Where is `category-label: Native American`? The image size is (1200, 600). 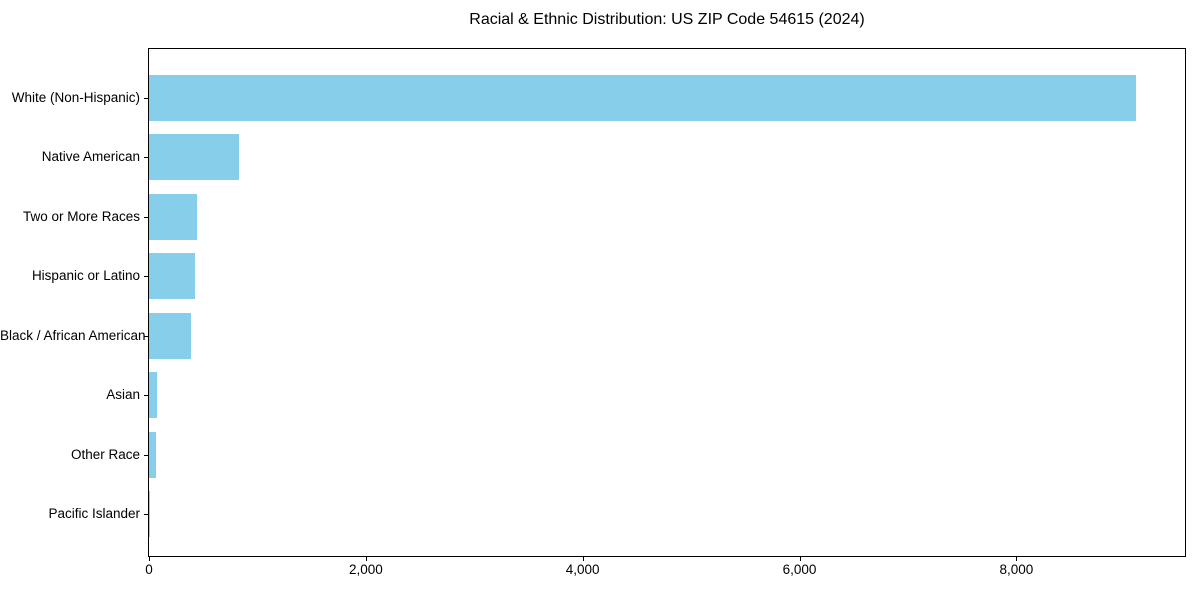 category-label: Native American is located at coordinates (90, 156).